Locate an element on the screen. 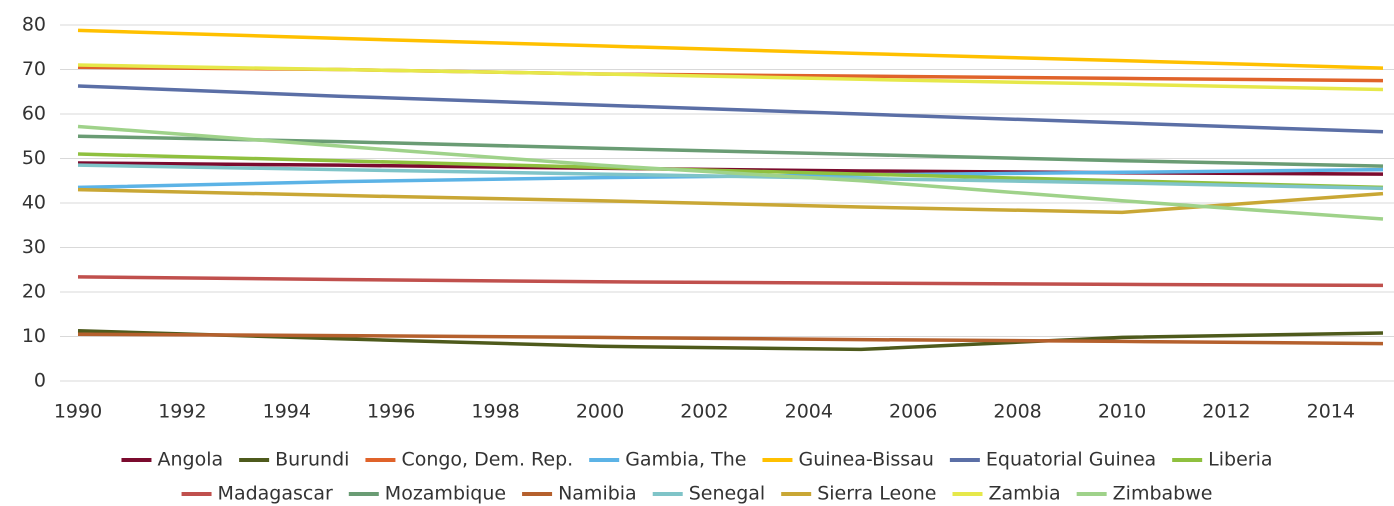 The image size is (1394, 506). y-tick-label: 40 is located at coordinates (34, 203).